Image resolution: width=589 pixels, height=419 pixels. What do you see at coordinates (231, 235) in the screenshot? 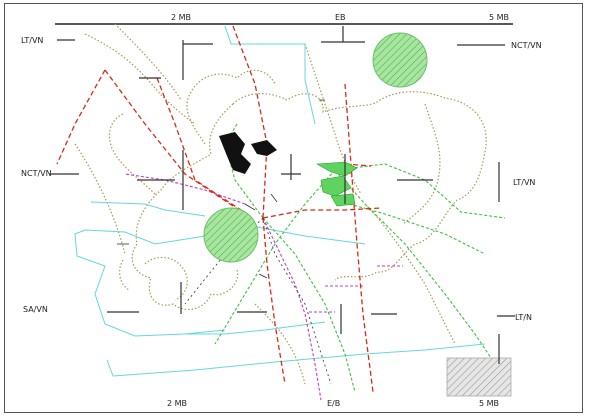
I see `zone-circle-center` at bounding box center [231, 235].